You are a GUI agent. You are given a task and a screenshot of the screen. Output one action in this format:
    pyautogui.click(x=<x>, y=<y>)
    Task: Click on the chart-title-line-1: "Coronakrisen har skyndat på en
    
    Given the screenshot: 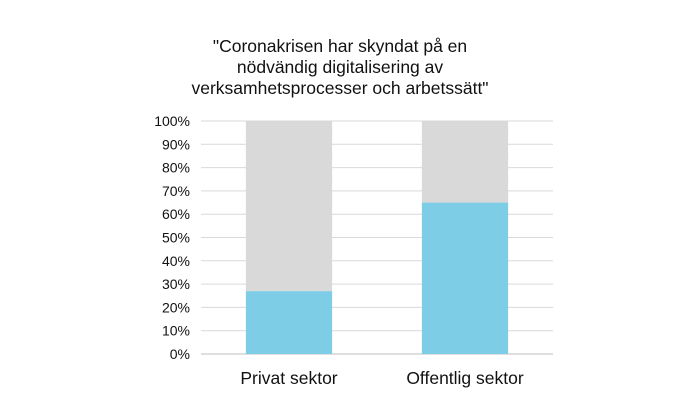 What is the action you would take?
    pyautogui.click(x=340, y=46)
    